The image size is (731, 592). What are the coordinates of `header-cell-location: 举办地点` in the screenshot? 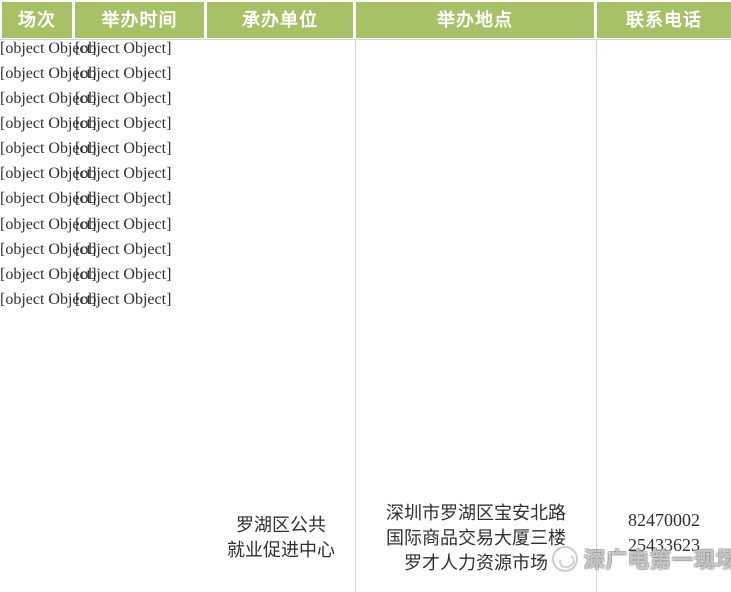 It's located at (476, 20).